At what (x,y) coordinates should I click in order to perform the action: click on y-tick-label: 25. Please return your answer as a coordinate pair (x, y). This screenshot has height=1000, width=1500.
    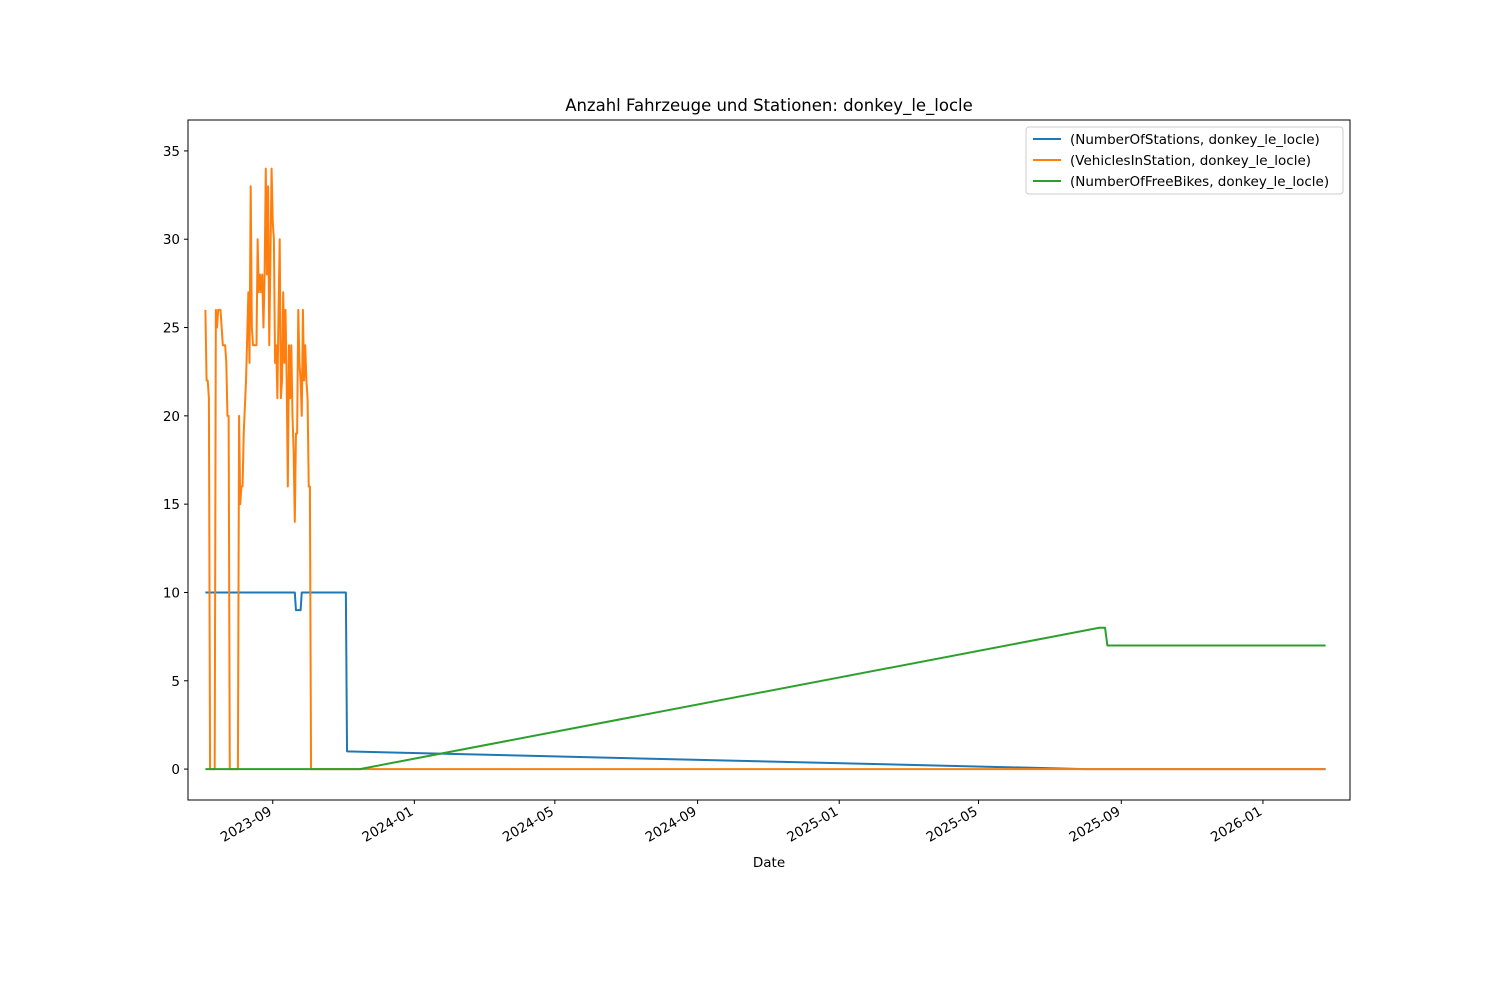
    Looking at the image, I should click on (171, 329).